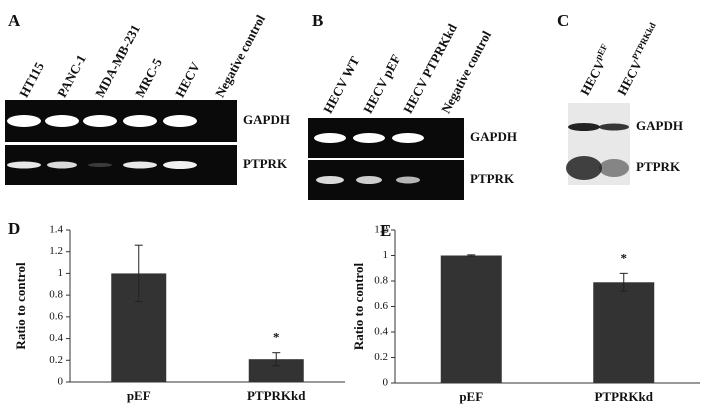  What do you see at coordinates (14, 20) in the screenshot?
I see `panel-label: A` at bounding box center [14, 20].